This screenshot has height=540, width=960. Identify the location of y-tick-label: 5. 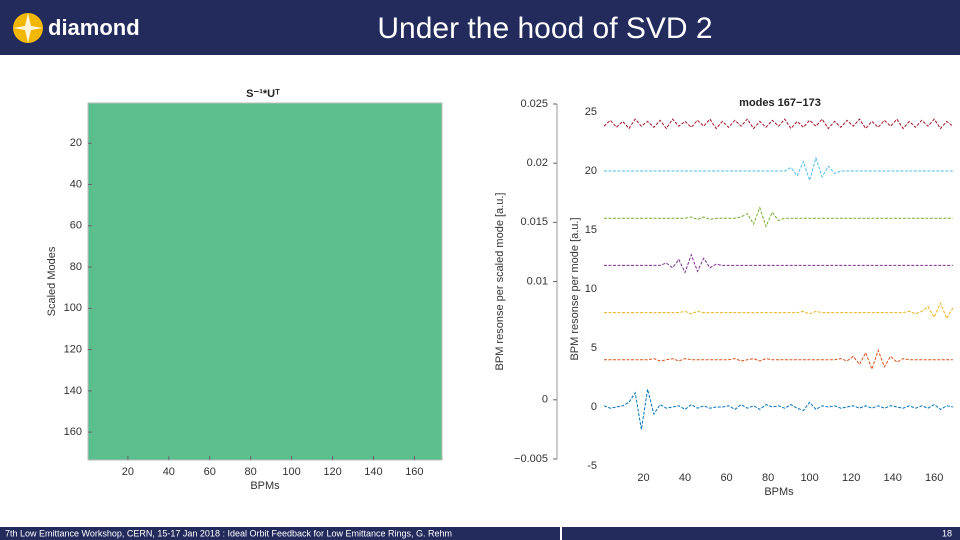
(594, 348).